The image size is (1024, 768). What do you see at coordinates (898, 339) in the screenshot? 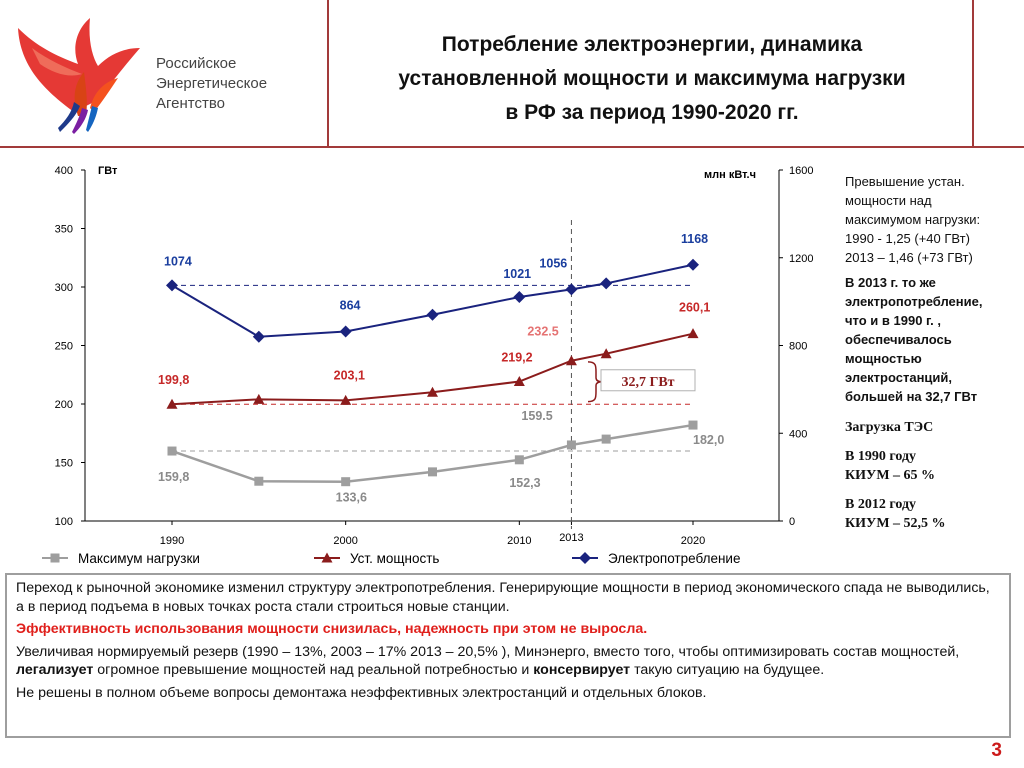
I see `note-2013-line-4: обеспечивалось` at bounding box center [898, 339].